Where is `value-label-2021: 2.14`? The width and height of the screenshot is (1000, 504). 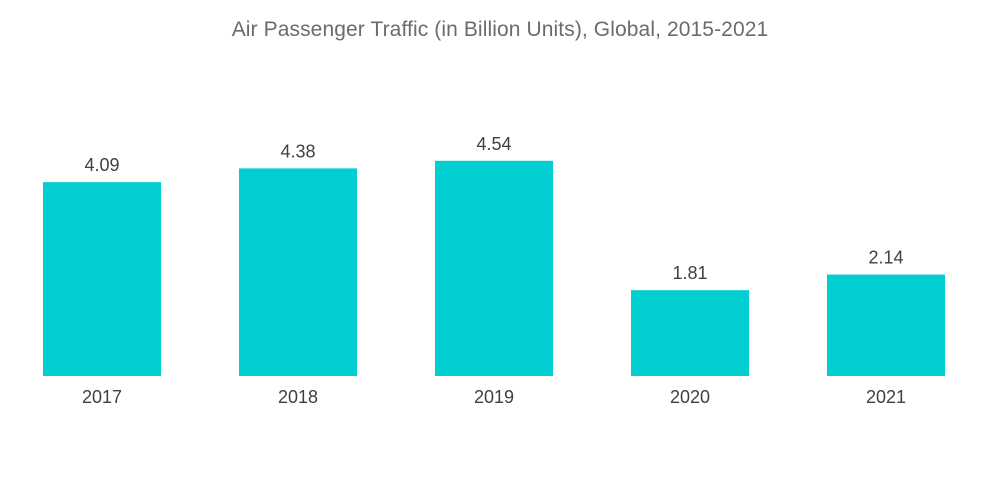
value-label-2021: 2.14 is located at coordinates (885, 258).